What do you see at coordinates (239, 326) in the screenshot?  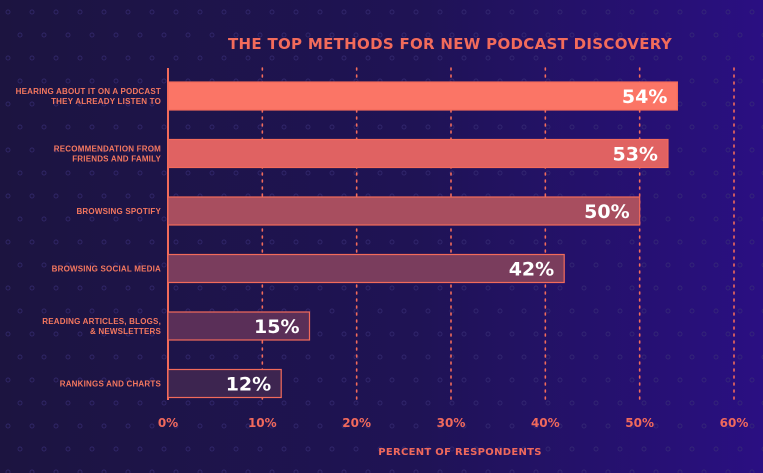 I see `bar` at bounding box center [239, 326].